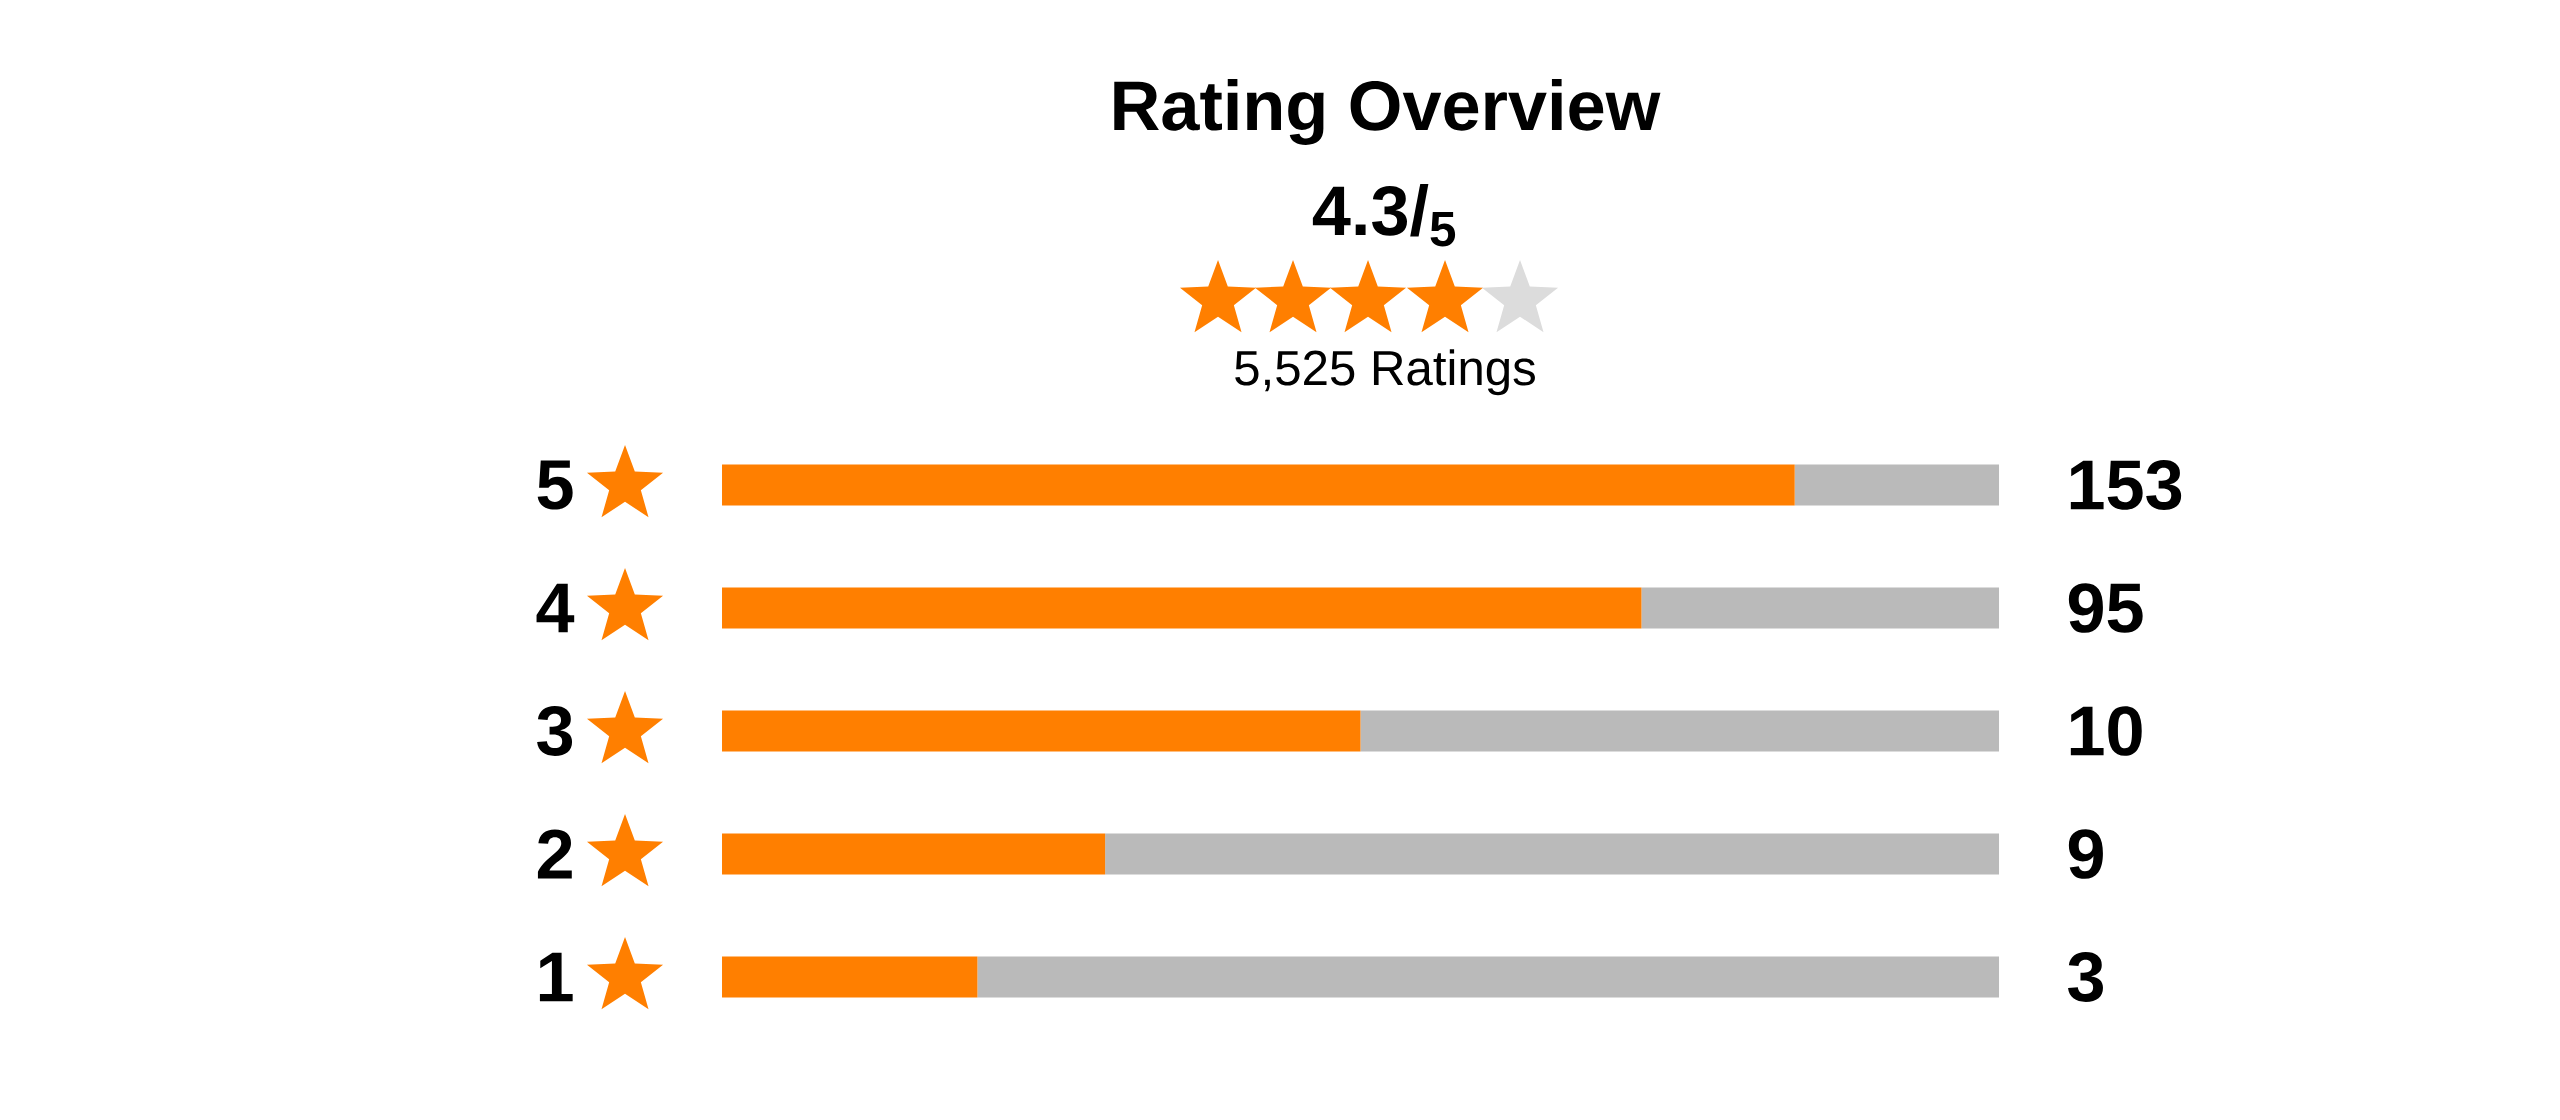  What do you see at coordinates (555, 608) in the screenshot?
I see `y-tick-label: 4` at bounding box center [555, 608].